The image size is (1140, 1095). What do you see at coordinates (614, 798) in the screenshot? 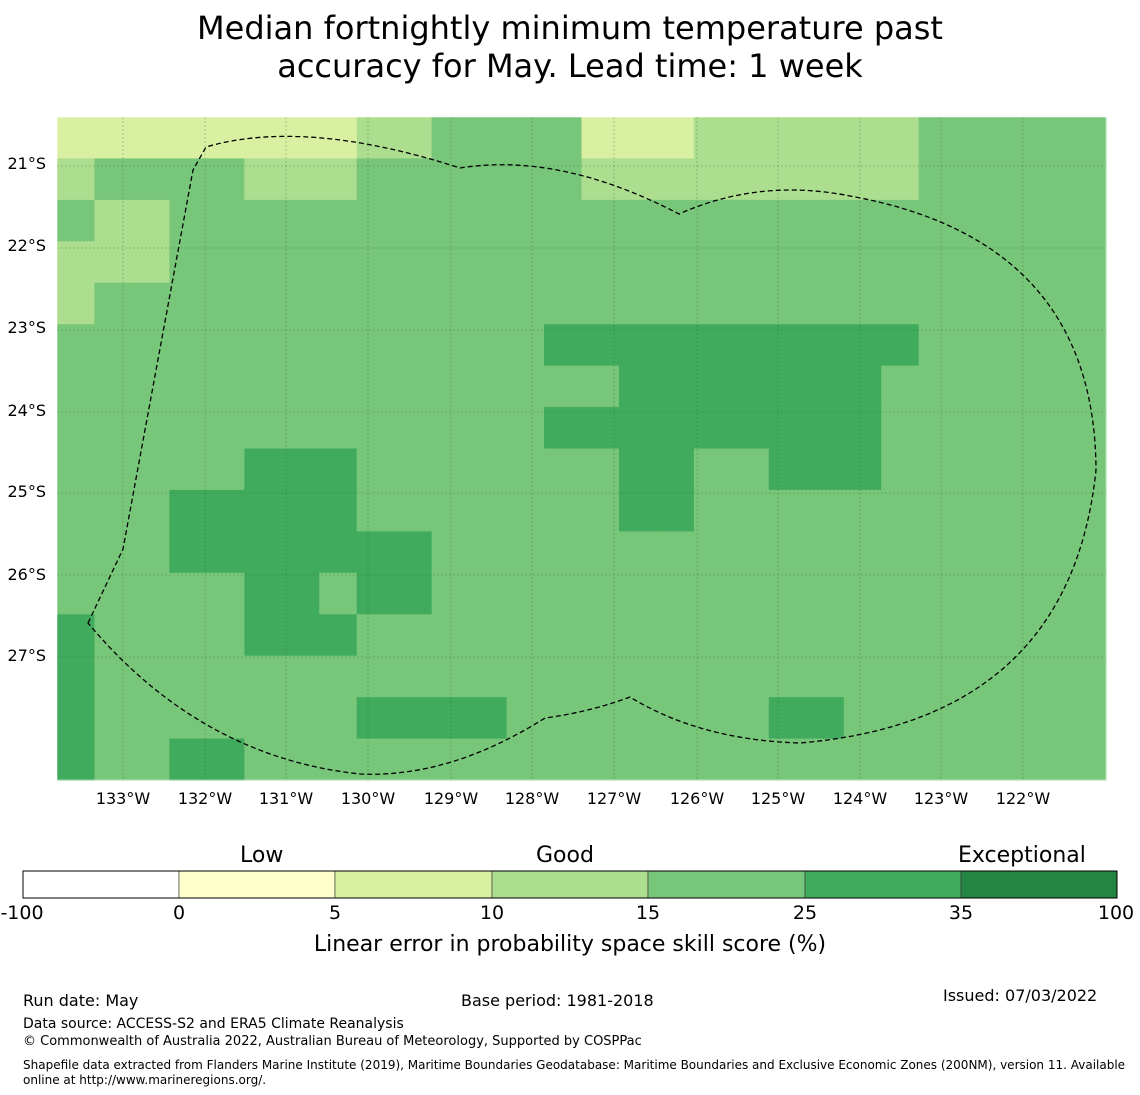
I see `lon-label-127w: 127°W` at bounding box center [614, 798].